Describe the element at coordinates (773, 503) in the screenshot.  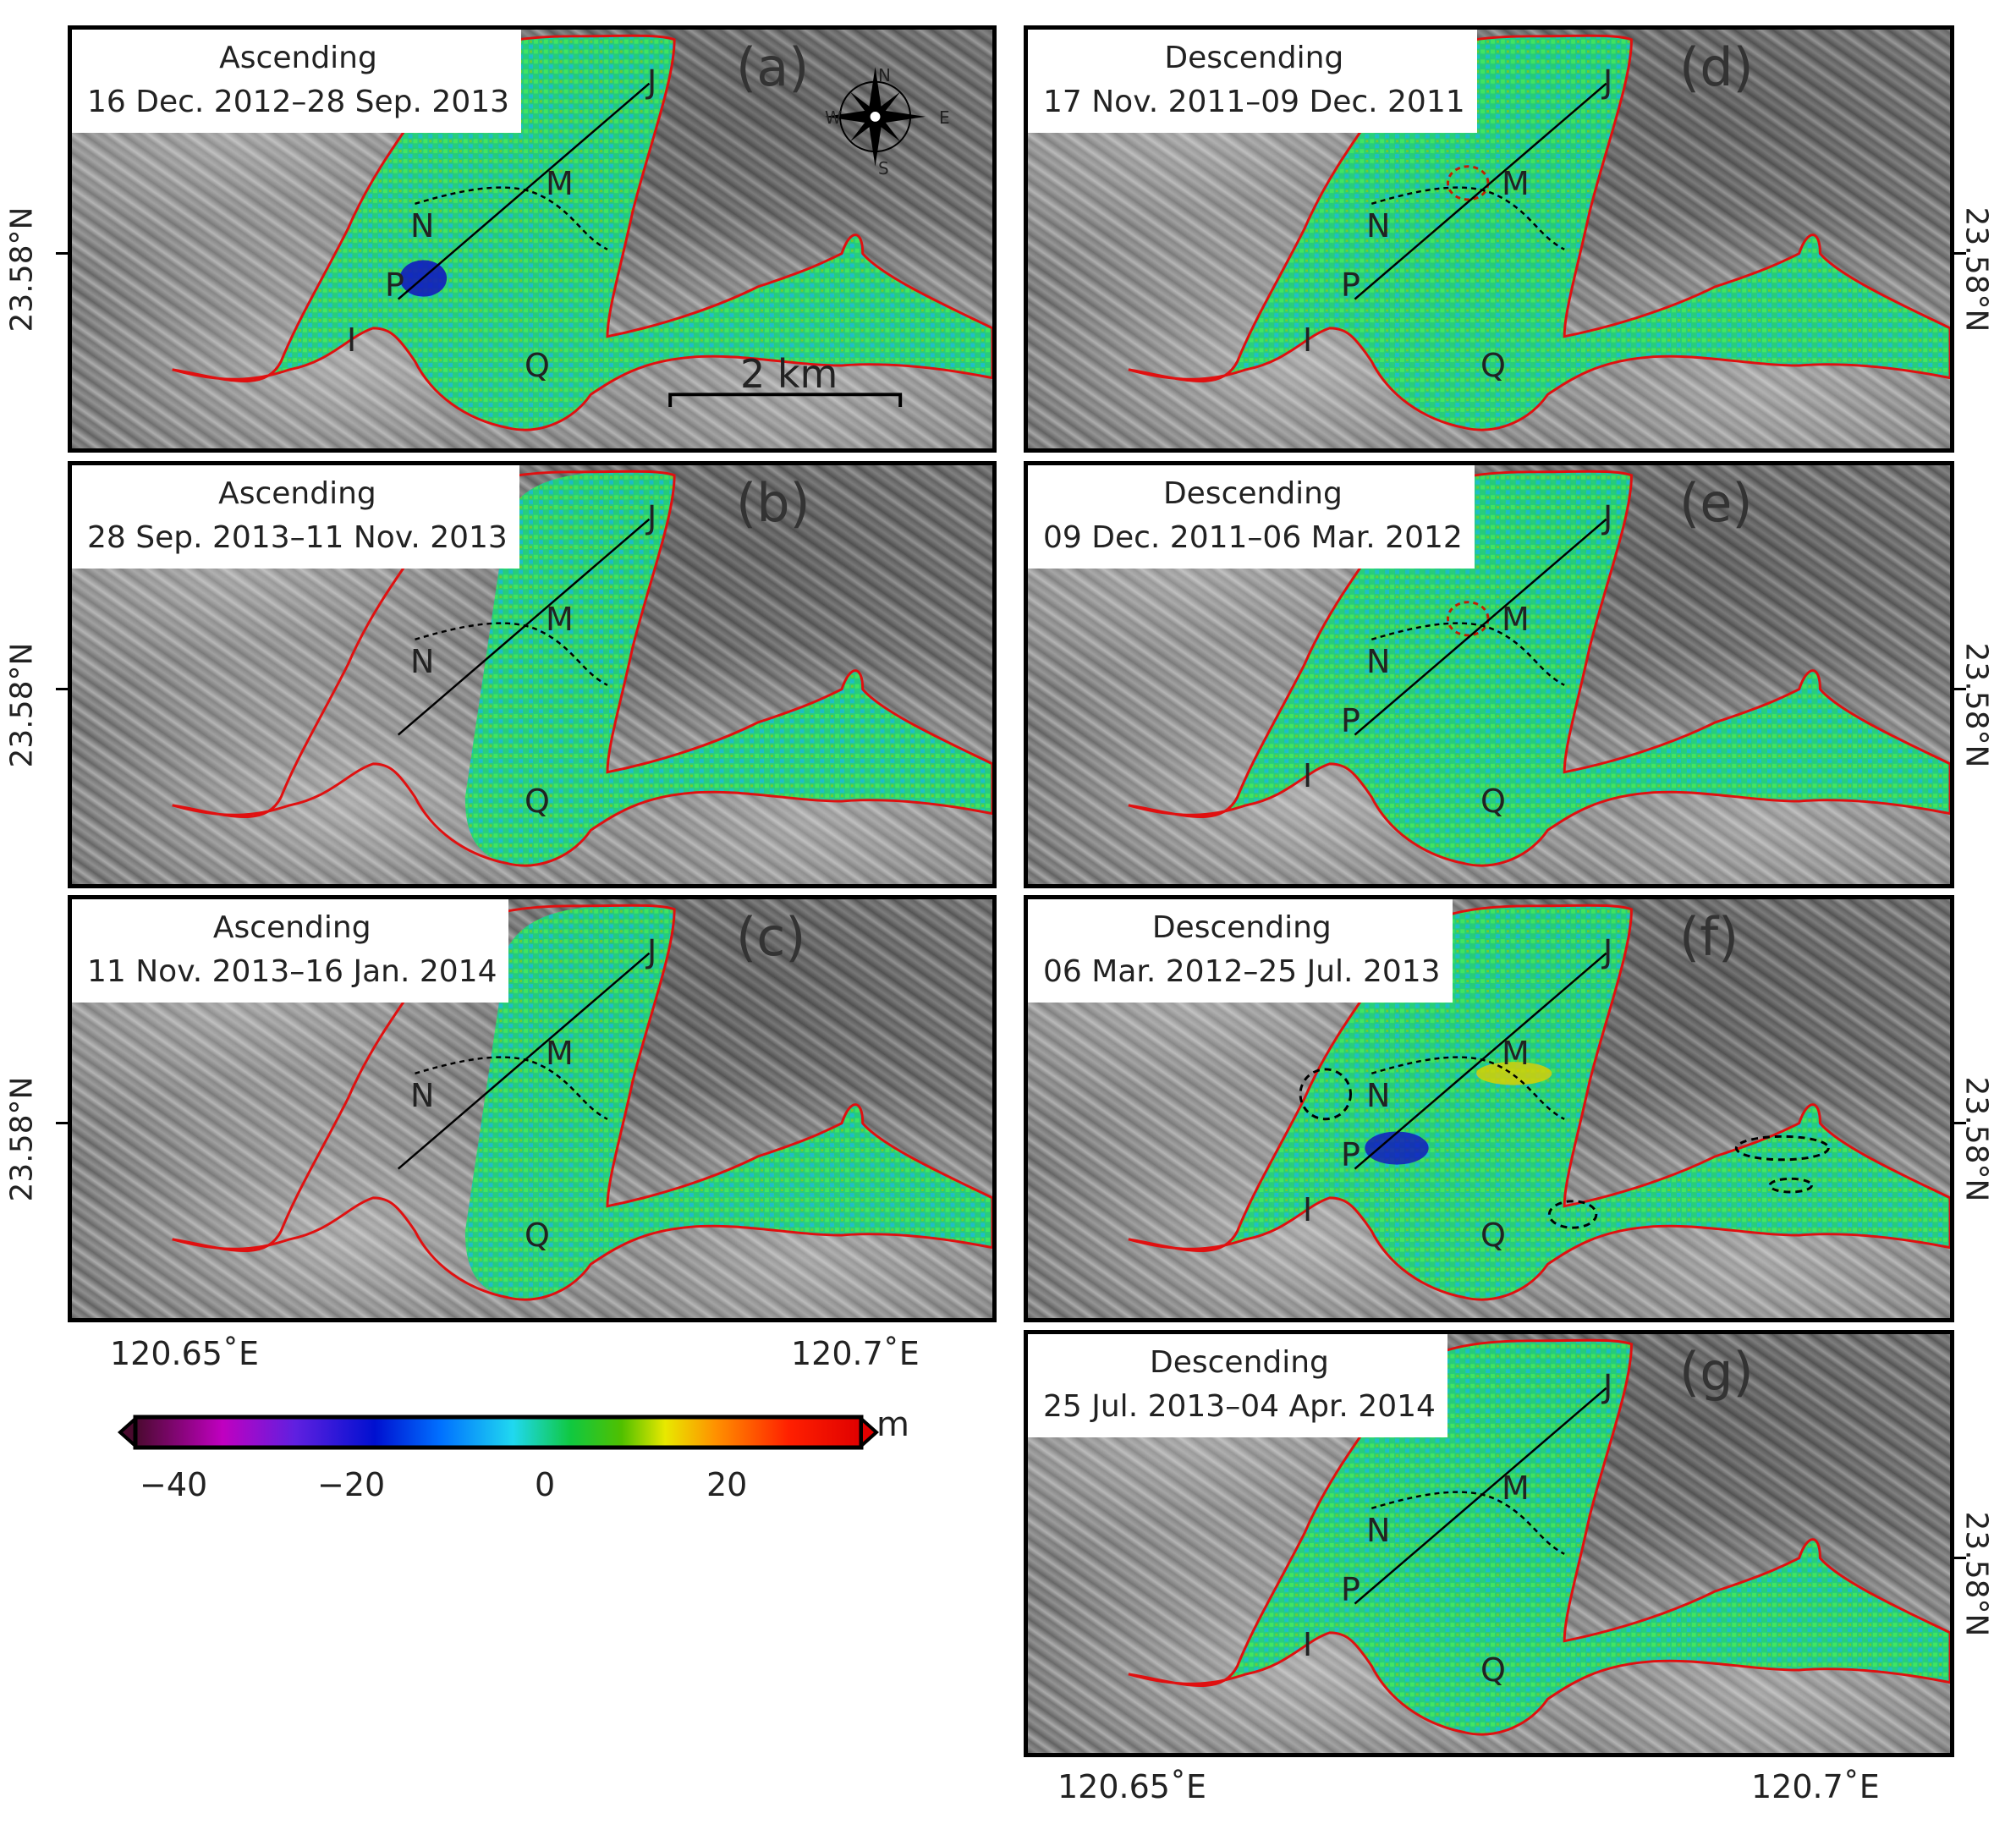
I see `panel-label: (b)` at that location.